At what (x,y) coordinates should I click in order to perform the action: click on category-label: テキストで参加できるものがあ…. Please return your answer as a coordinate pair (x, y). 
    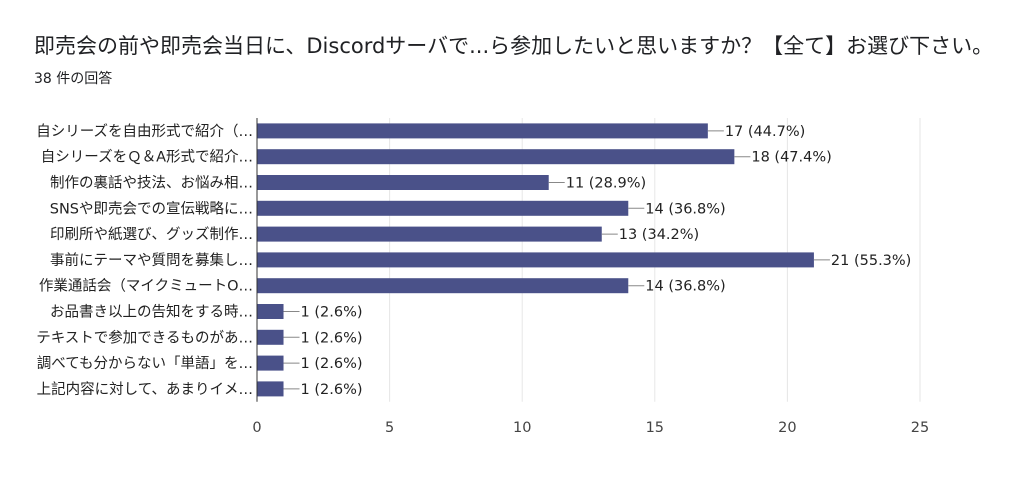
    Looking at the image, I should click on (144, 337).